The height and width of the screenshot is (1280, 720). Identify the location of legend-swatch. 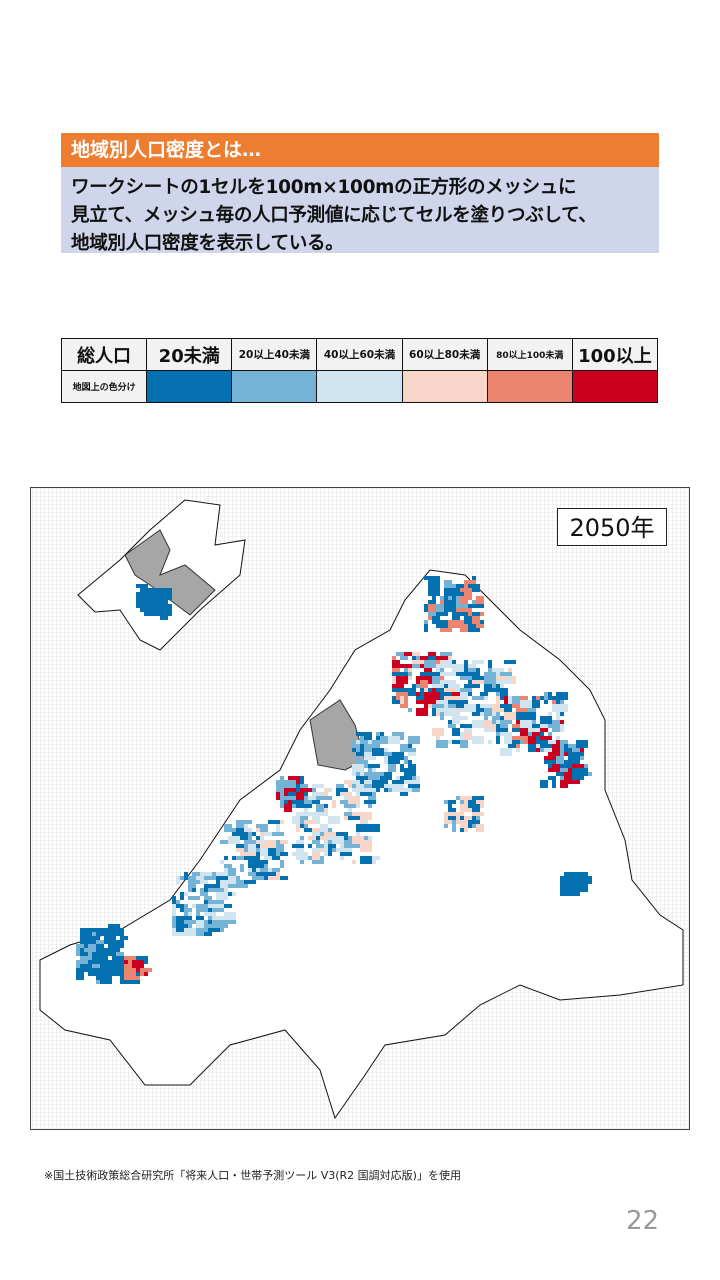
(189, 386).